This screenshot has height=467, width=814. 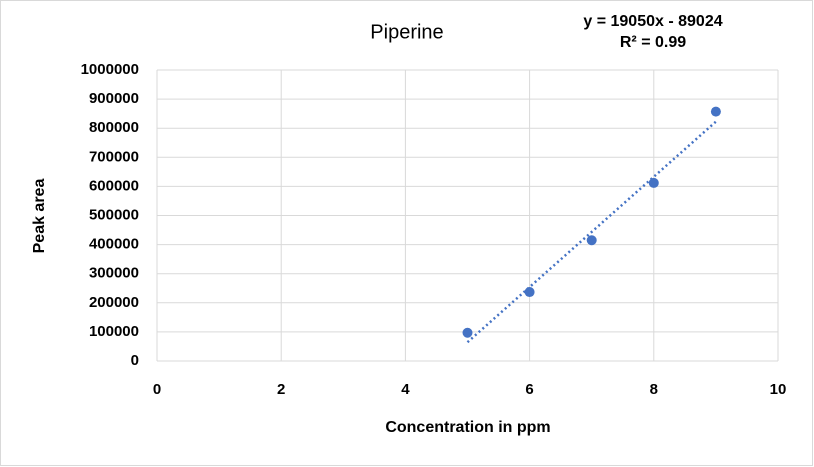 What do you see at coordinates (653, 42) in the screenshot?
I see `r-squared: R² = 0.99` at bounding box center [653, 42].